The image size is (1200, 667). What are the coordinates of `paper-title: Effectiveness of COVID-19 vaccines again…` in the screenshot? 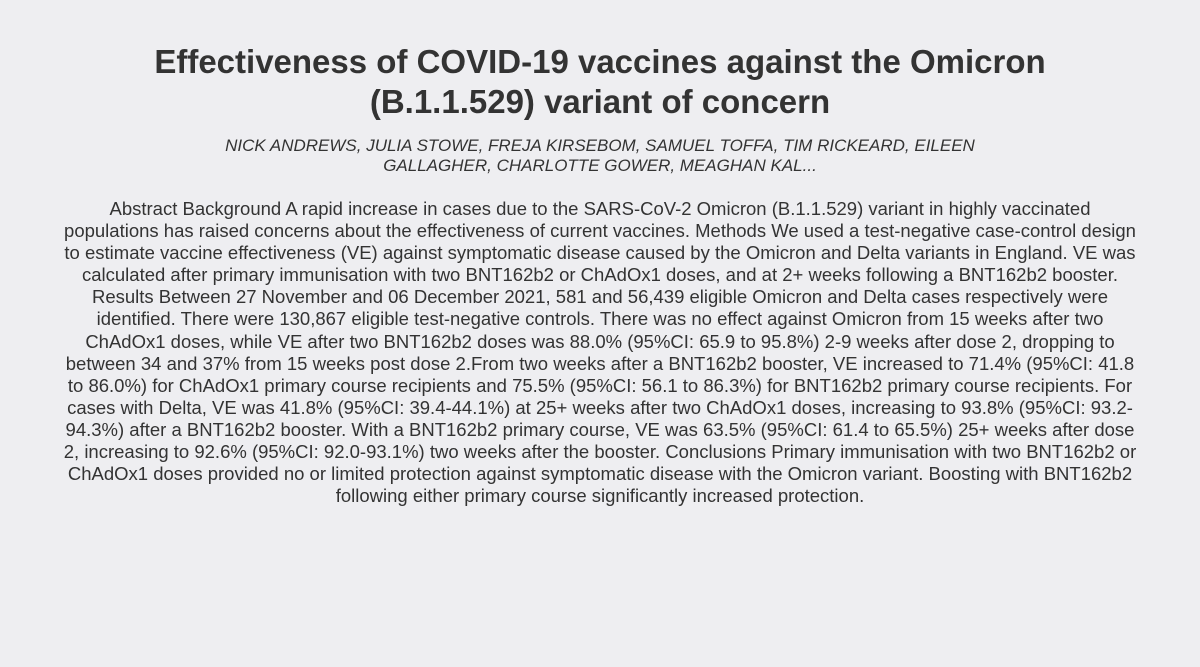 It's located at (600, 81).